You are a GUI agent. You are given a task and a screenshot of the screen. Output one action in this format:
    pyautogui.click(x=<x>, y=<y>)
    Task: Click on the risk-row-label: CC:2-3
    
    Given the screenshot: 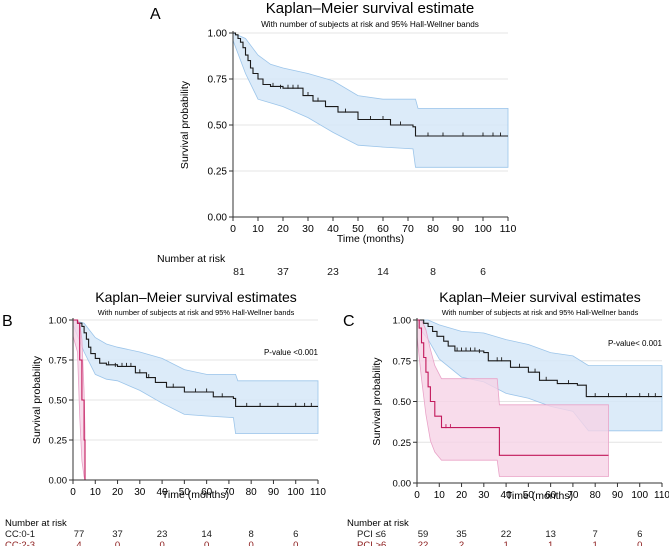 What is the action you would take?
    pyautogui.click(x=20, y=543)
    